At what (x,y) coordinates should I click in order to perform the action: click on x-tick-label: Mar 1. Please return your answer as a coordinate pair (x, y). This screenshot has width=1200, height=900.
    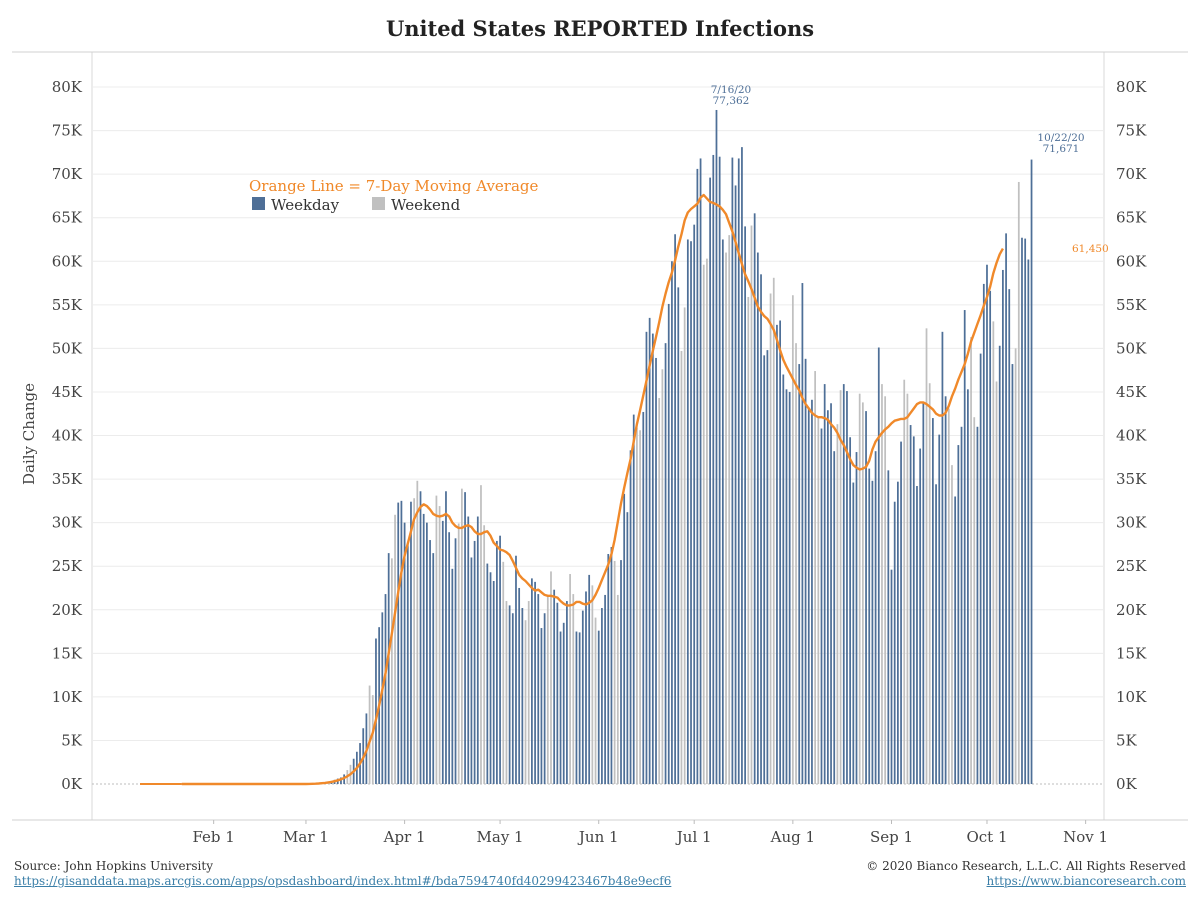
    Looking at the image, I should click on (306, 837).